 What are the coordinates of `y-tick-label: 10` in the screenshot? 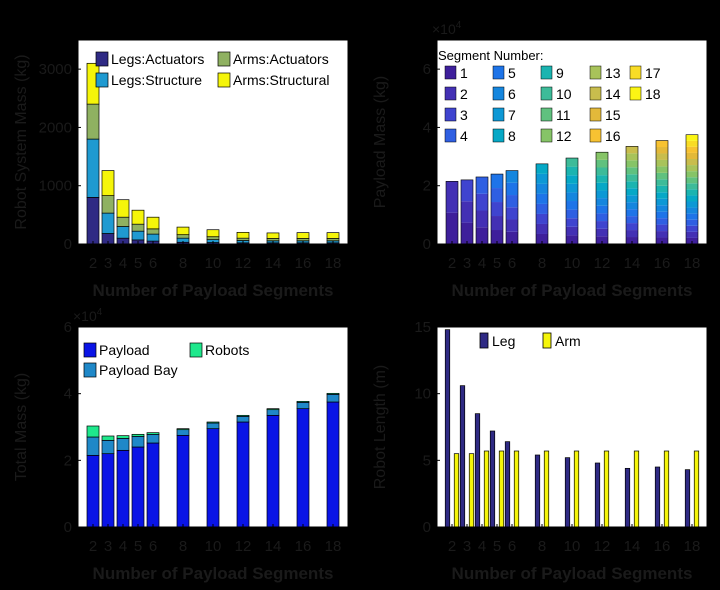 It's located at (422, 394).